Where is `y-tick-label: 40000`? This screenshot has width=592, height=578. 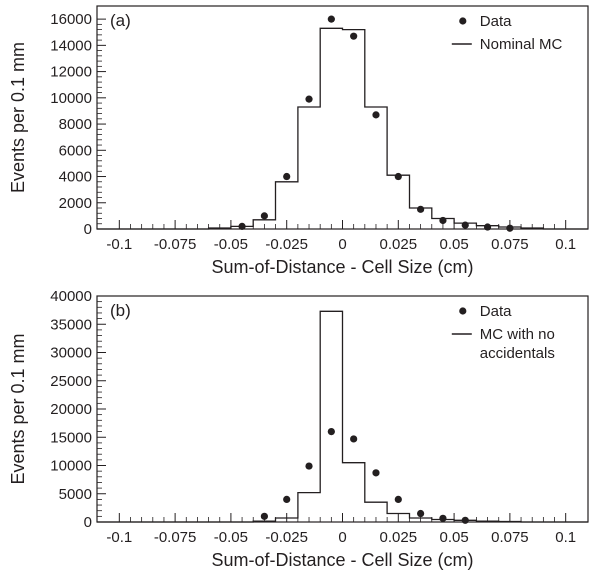
y-tick-label: 40000 is located at coordinates (71, 296).